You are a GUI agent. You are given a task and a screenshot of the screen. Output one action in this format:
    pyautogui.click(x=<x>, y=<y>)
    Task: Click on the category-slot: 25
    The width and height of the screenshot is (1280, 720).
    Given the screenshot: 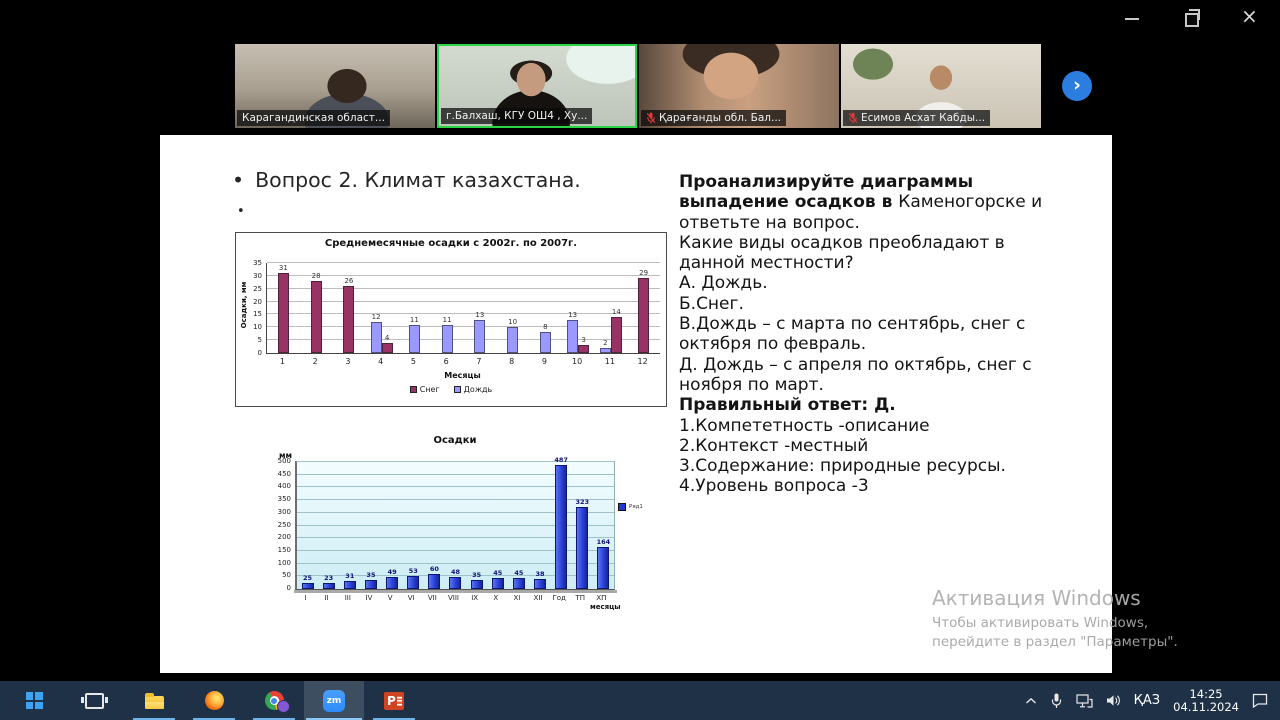 What is the action you would take?
    pyautogui.click(x=307, y=525)
    